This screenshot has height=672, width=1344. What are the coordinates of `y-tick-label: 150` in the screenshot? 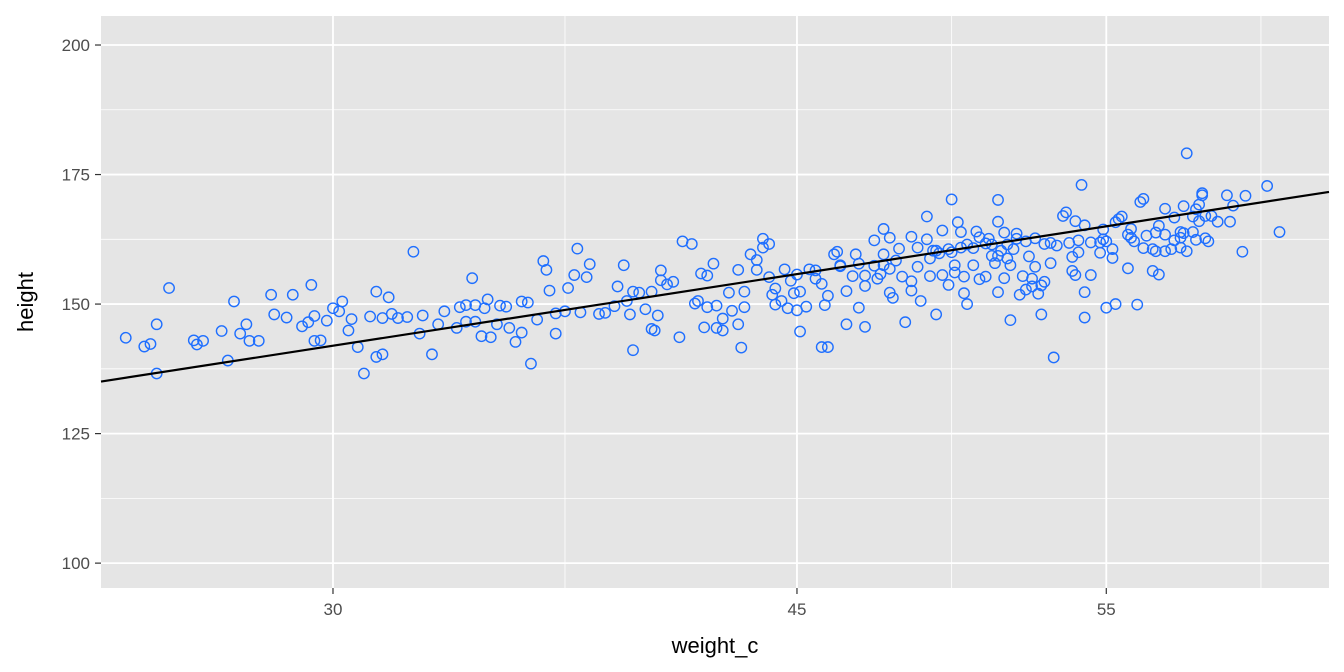 It's located at (76, 304).